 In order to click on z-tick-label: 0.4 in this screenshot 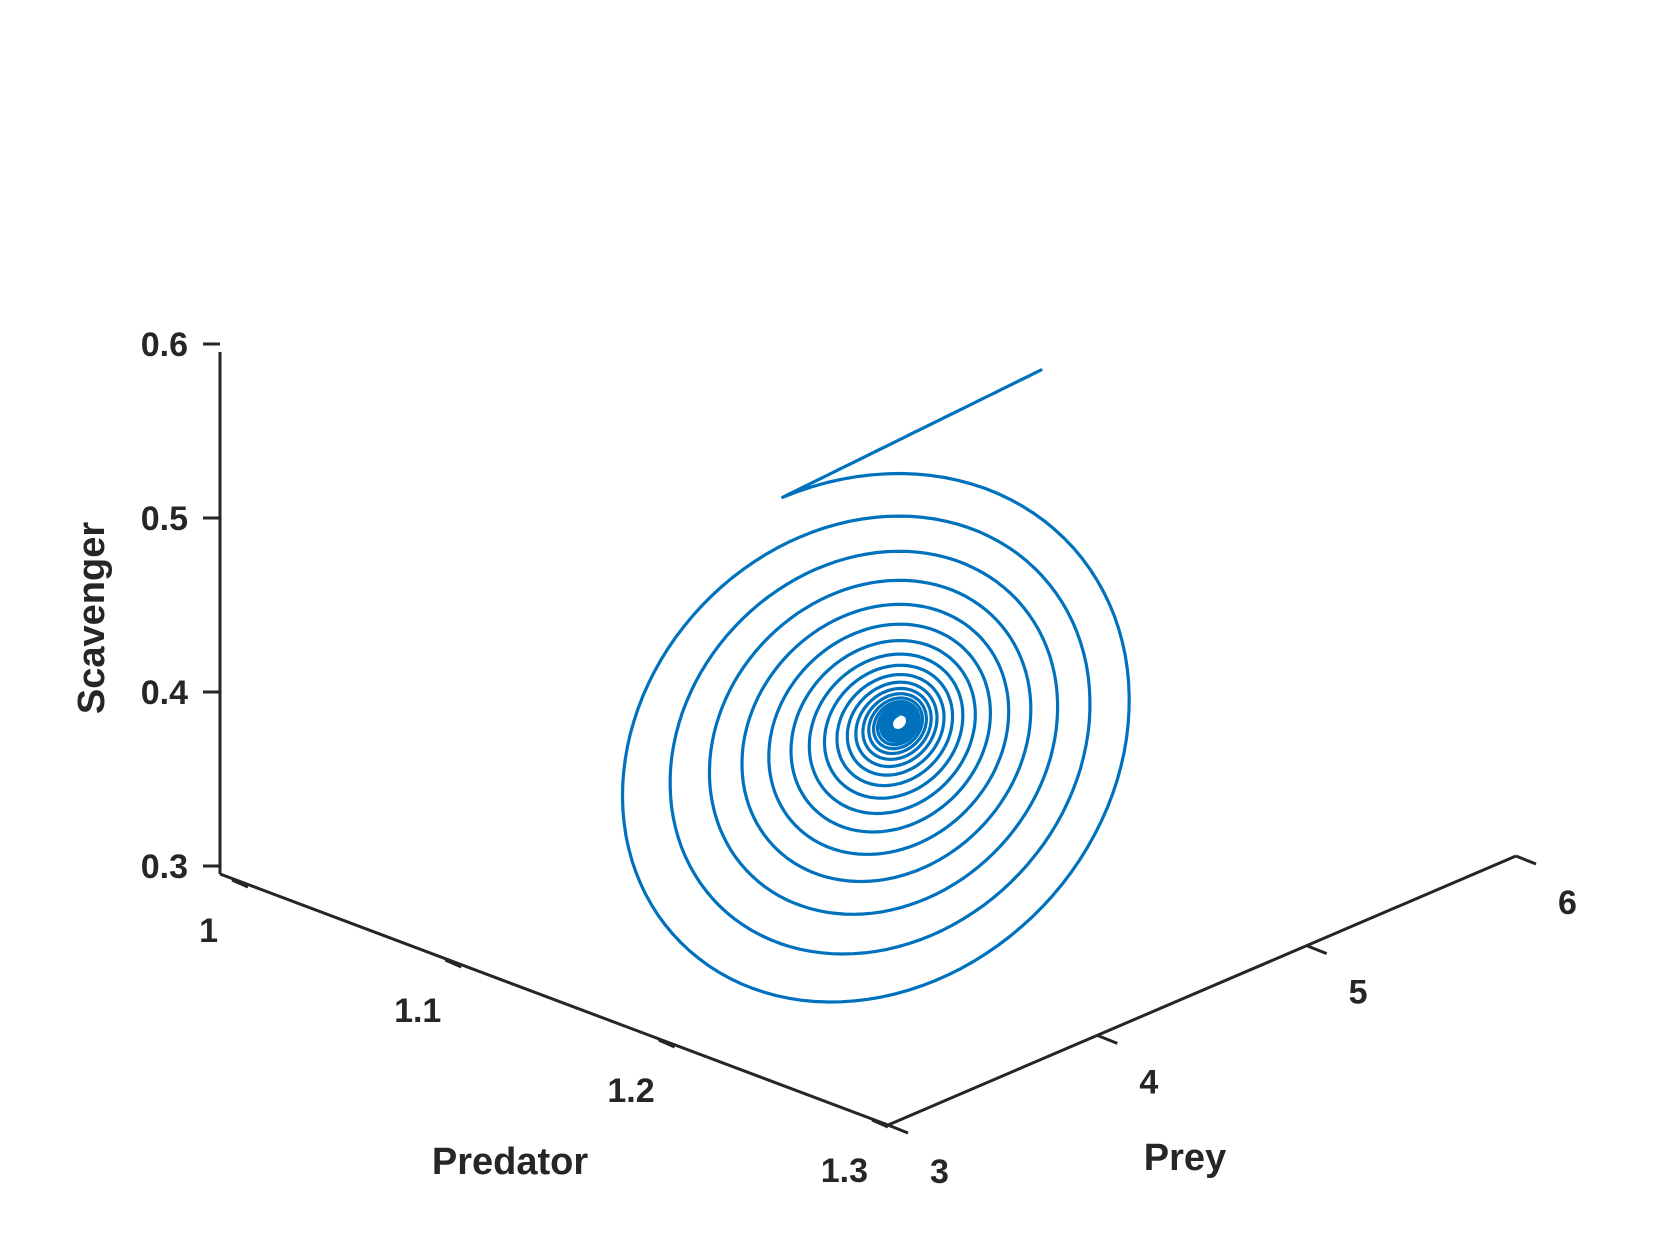, I will do `click(164, 693)`.